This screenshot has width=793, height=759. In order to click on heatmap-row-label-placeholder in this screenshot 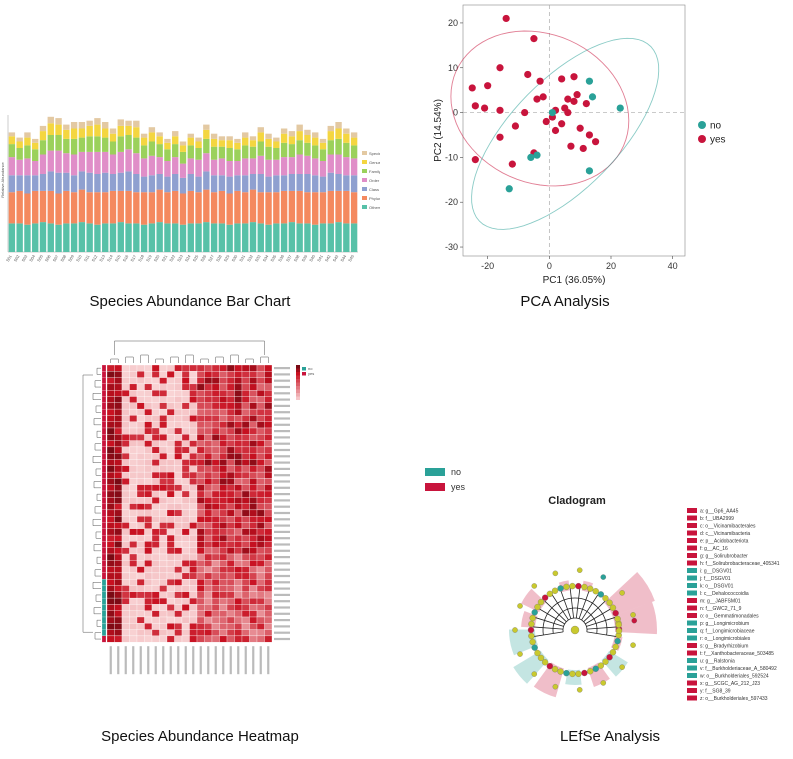, I will do `click(282, 475)`.